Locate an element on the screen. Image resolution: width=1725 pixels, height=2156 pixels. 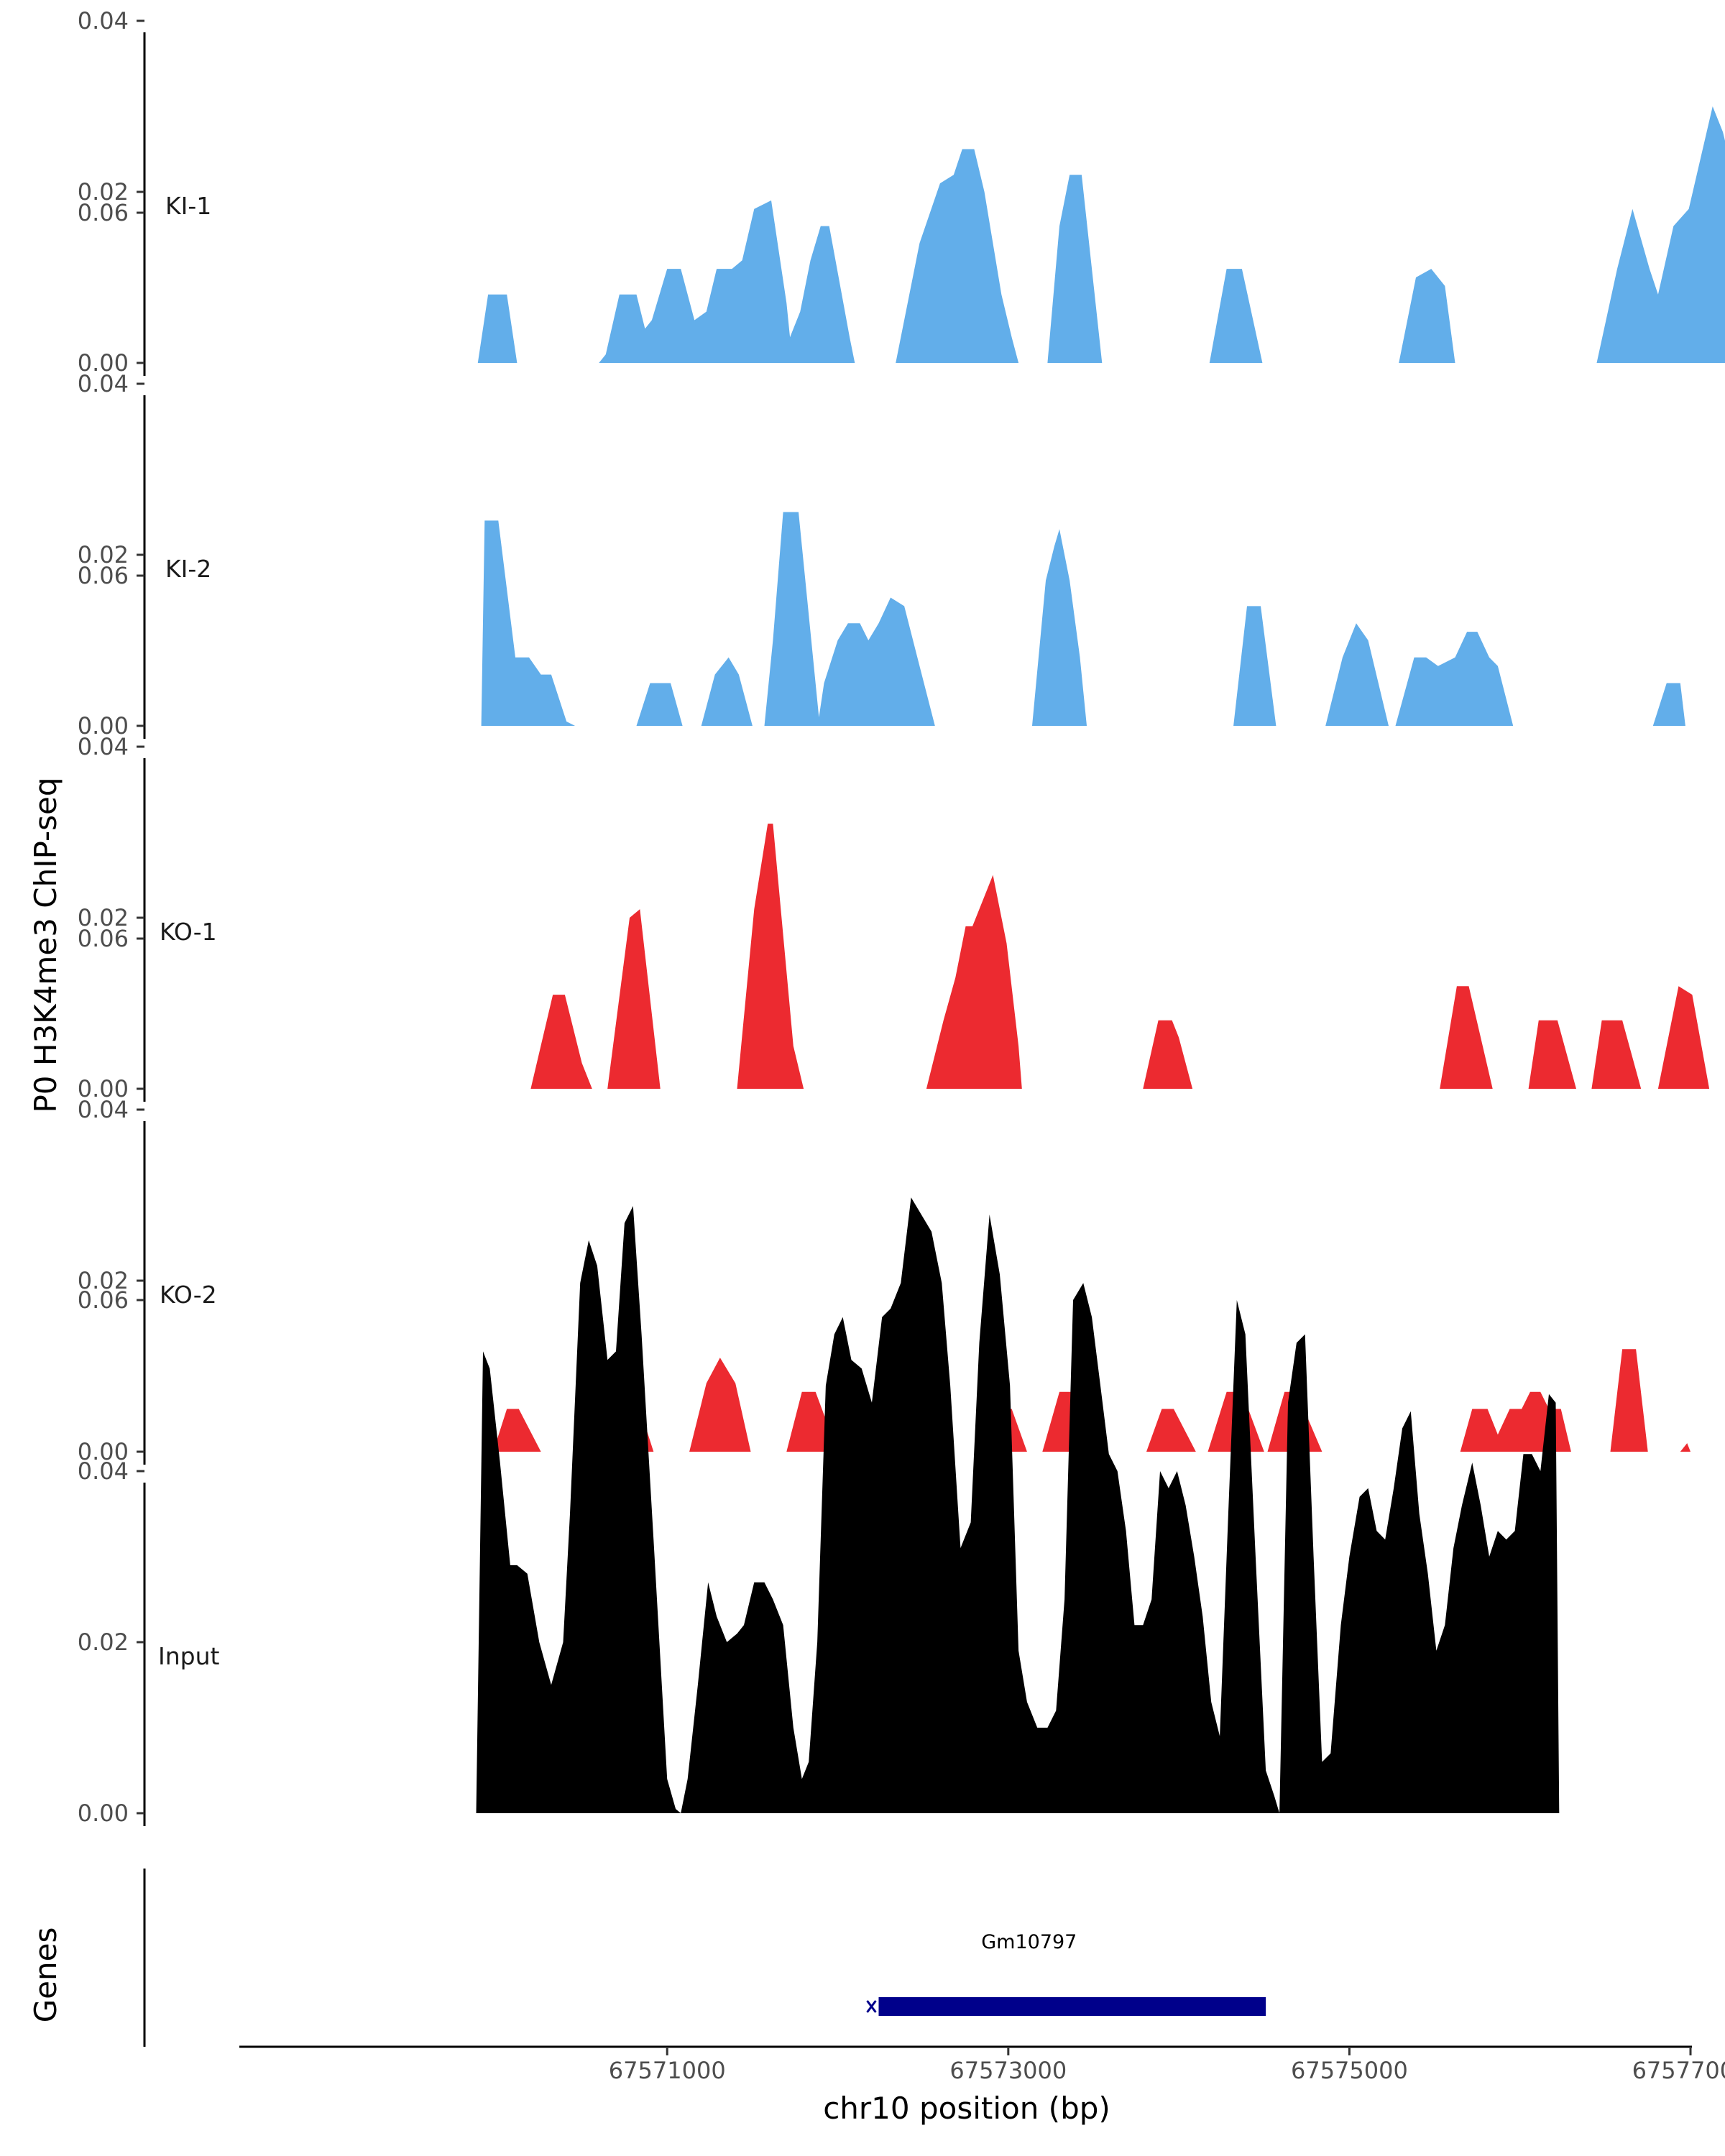
track-label: Input is located at coordinates (189, 1656).